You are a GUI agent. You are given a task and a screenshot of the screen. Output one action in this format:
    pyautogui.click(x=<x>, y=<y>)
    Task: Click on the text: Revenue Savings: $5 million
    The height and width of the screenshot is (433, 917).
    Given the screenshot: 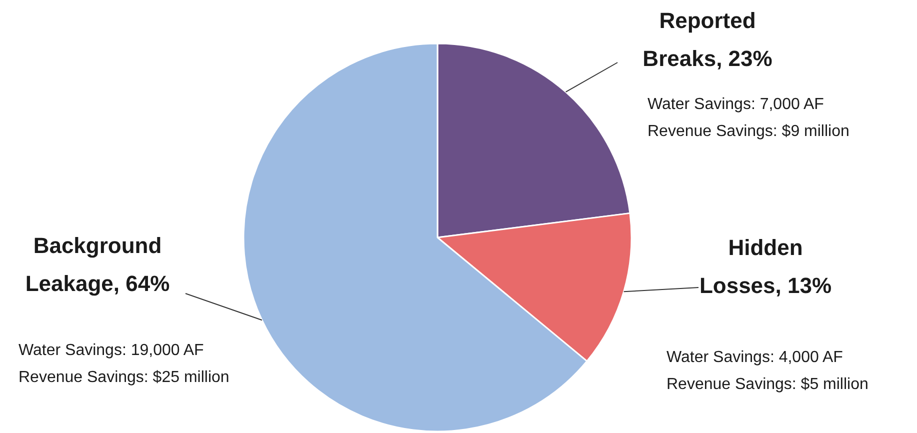 What is the action you would take?
    pyautogui.click(x=767, y=384)
    